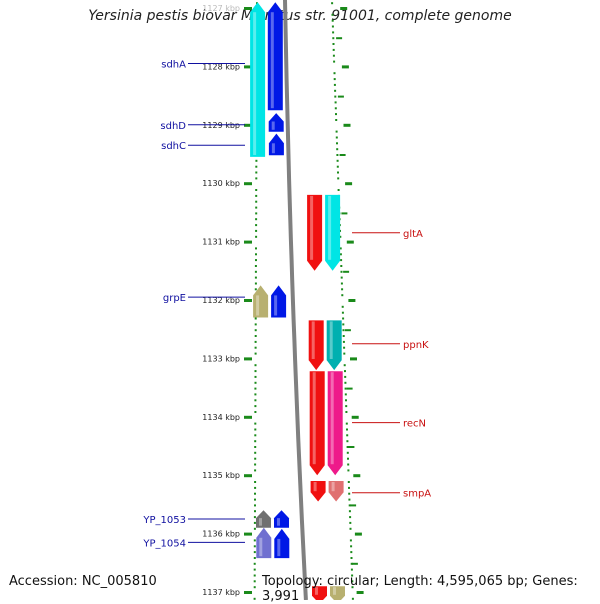  I want to click on gene-label-ppnk: ppnK, so click(390, 345).